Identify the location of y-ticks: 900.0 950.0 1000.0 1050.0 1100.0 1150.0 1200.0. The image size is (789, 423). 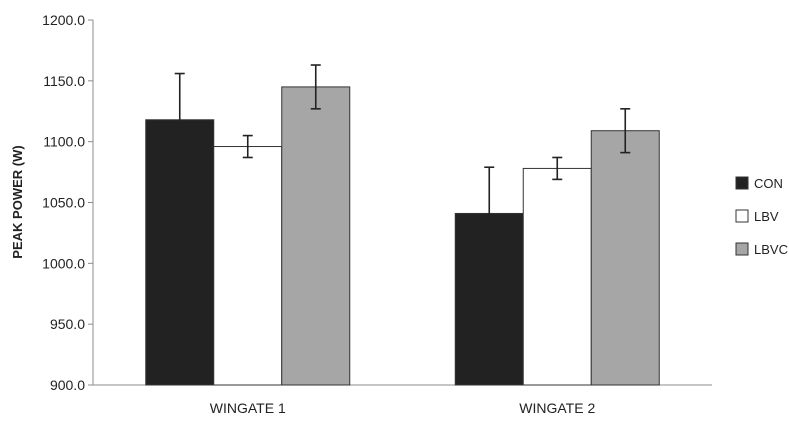
(67, 202).